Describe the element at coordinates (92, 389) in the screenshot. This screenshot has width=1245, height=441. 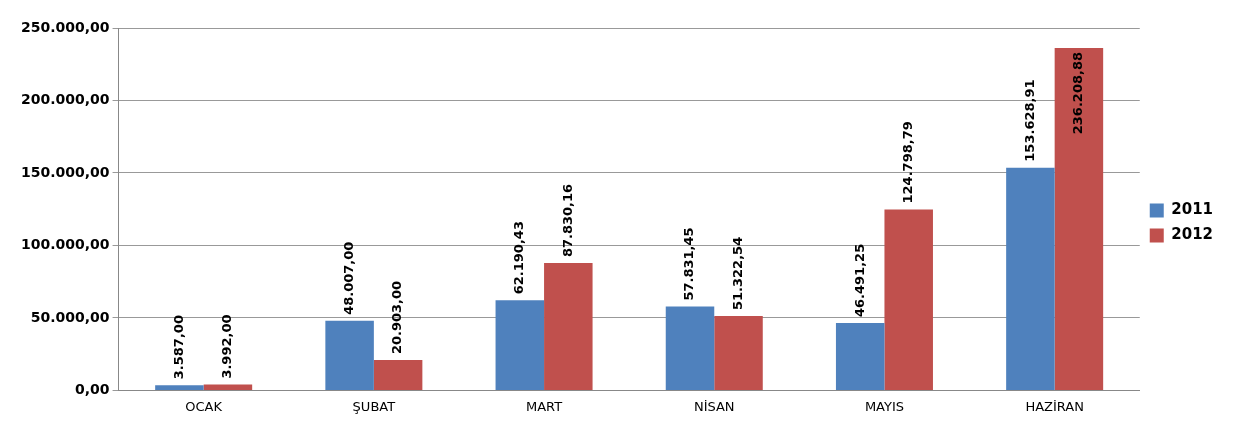
I see `y-tick-label: 0,00` at that location.